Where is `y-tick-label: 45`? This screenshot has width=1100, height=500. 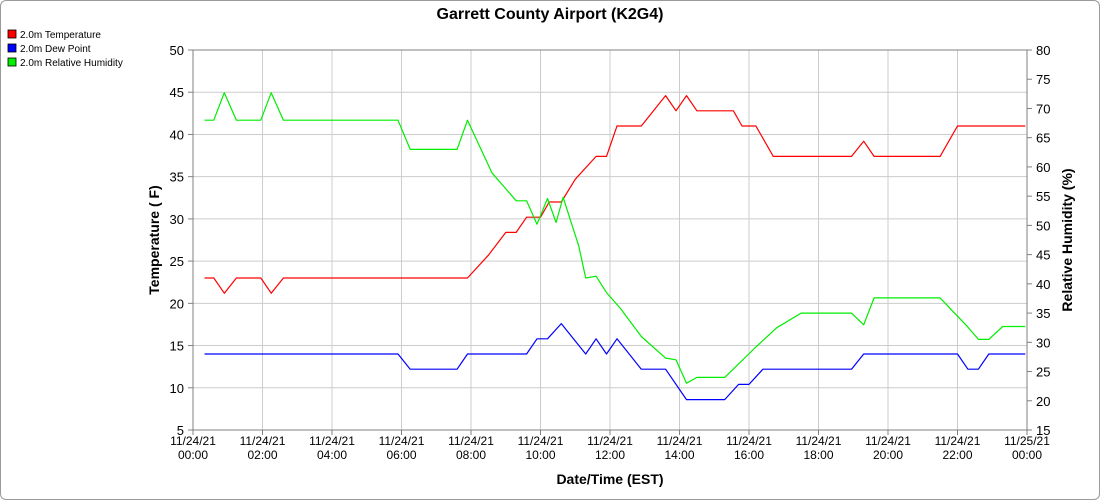
y-tick-label: 45 is located at coordinates (177, 92).